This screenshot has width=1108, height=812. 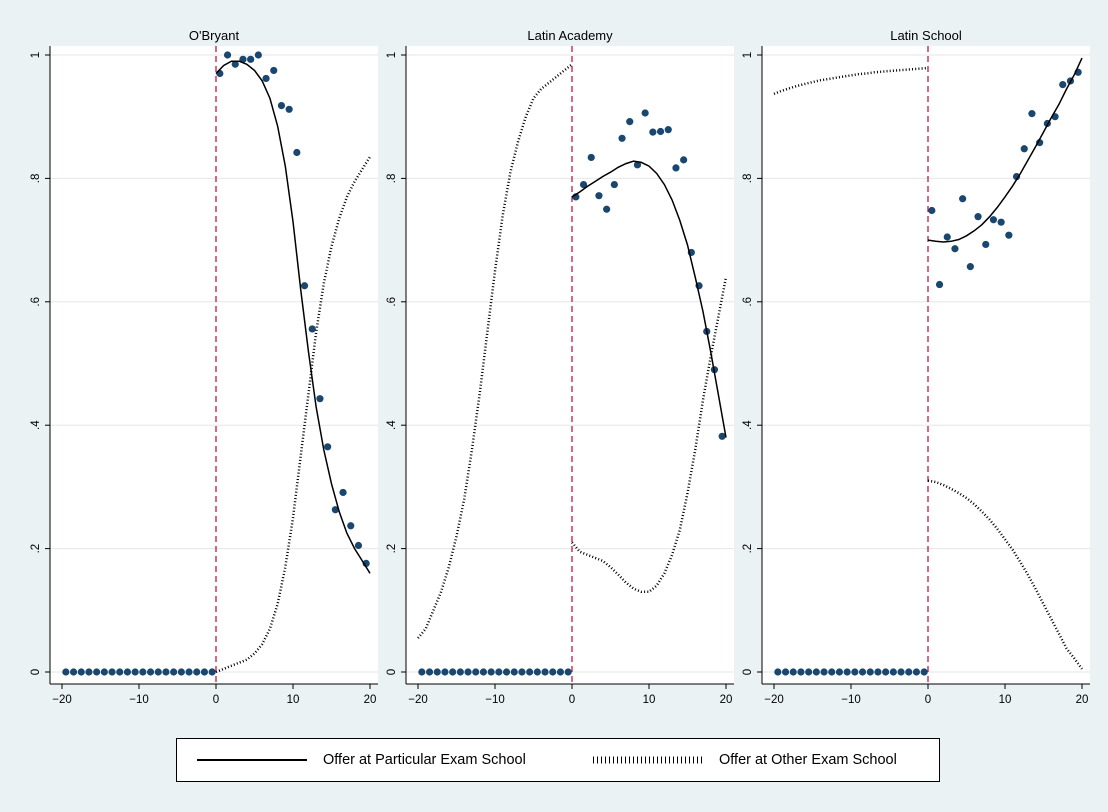 I want to click on x-tick-label: −10, so click(x=495, y=700).